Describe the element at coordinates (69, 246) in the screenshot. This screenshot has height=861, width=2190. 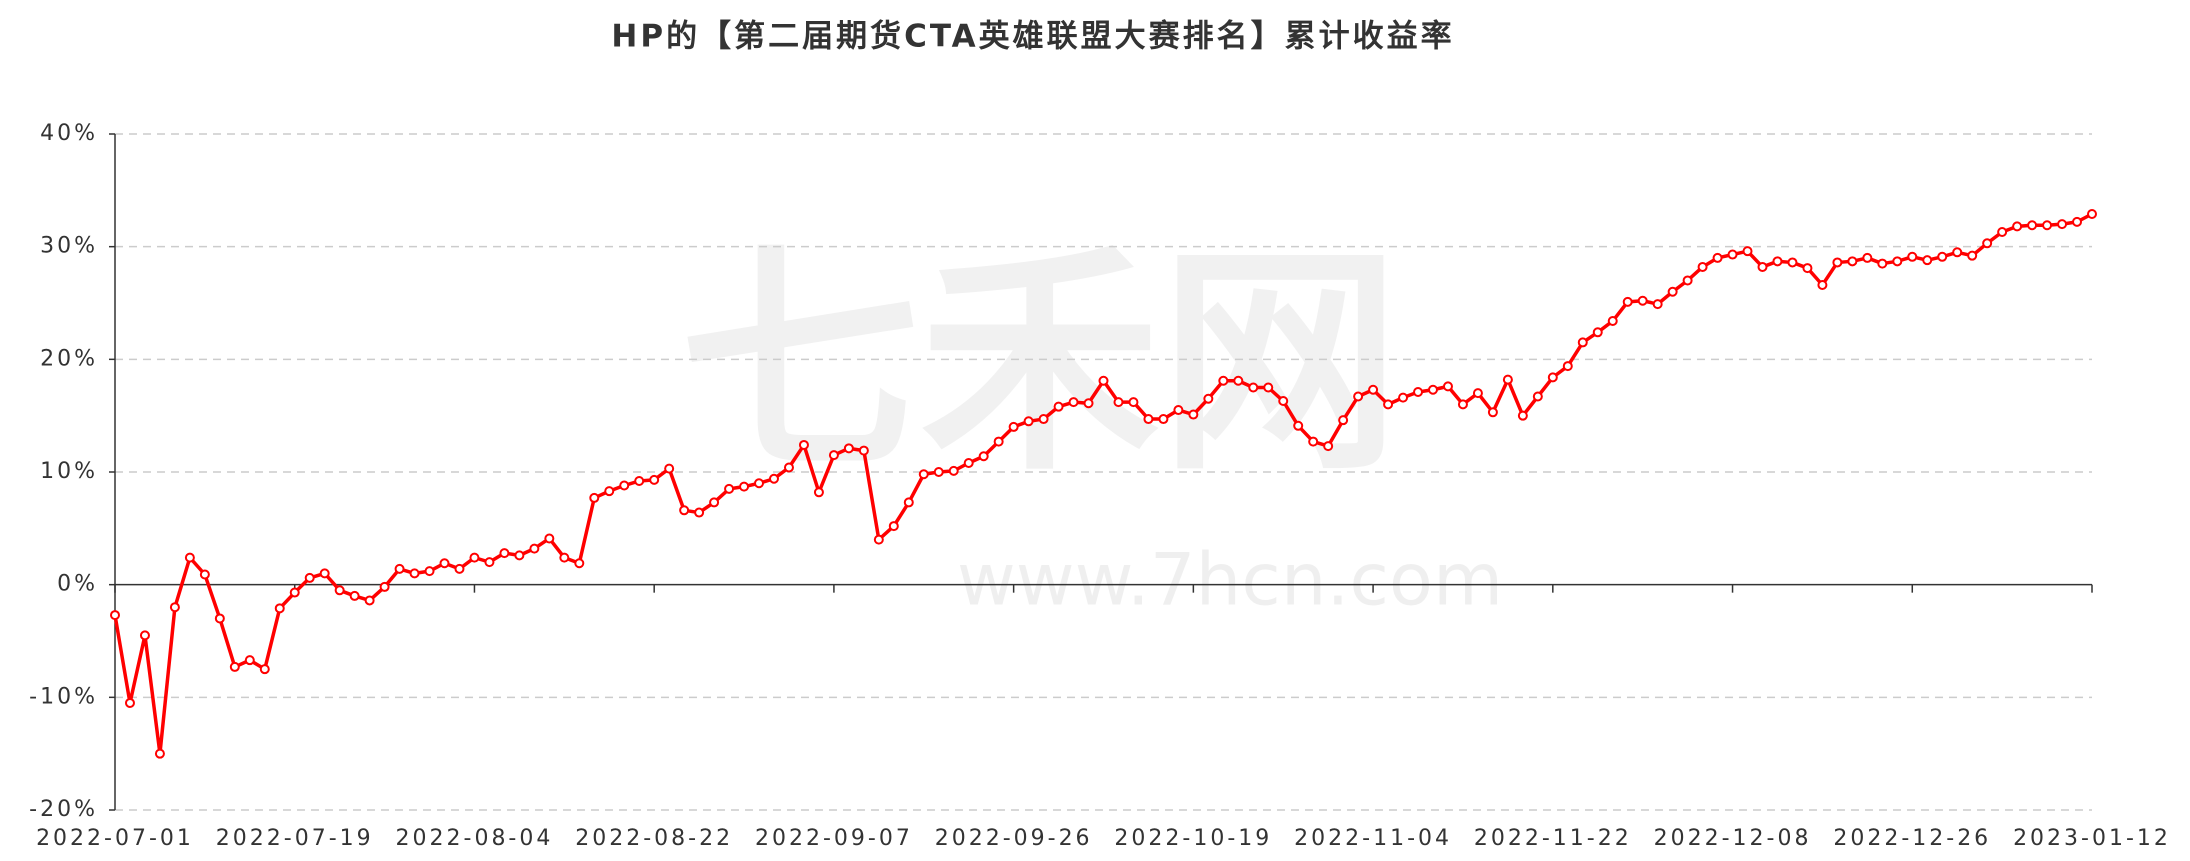
I see `y-tick-label: 30%` at that location.